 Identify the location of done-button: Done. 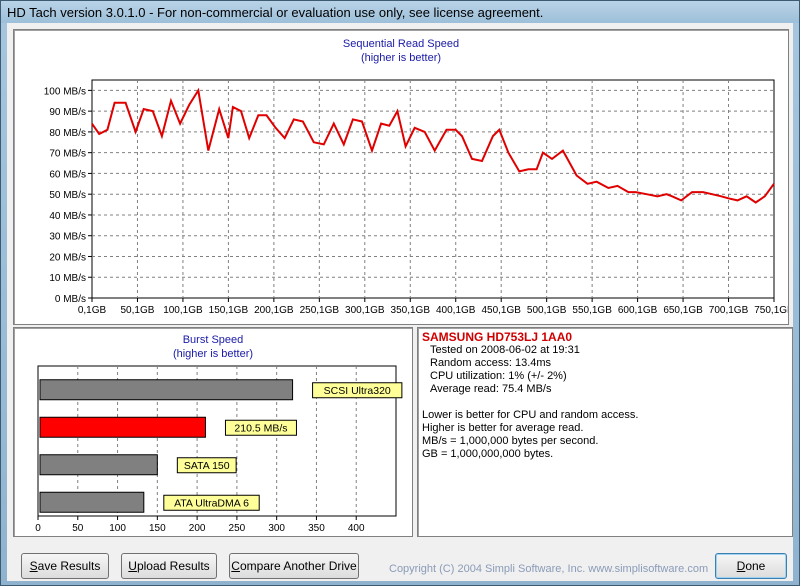
(751, 566).